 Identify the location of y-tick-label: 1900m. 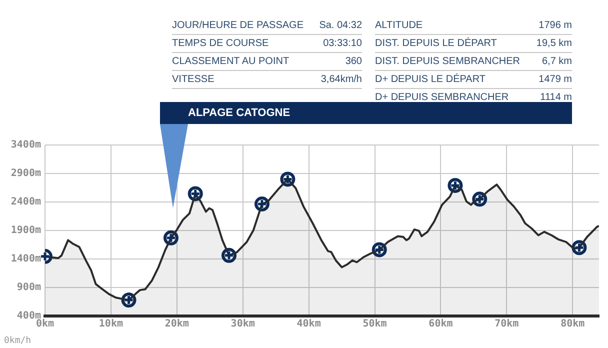
(25, 230).